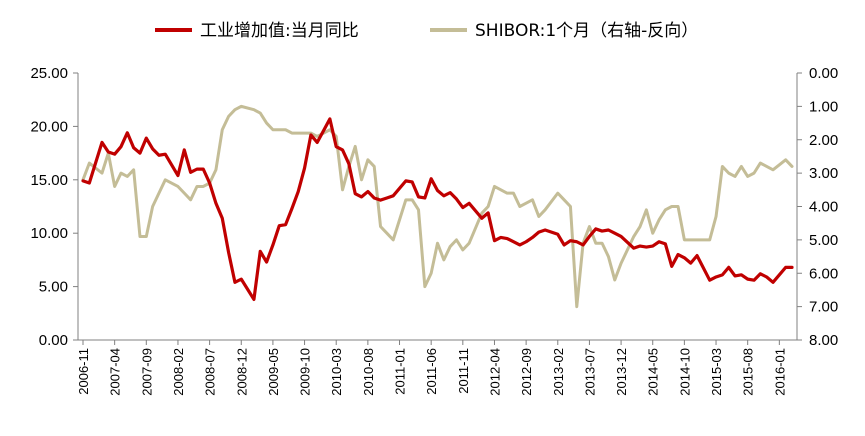 Image resolution: width=865 pixels, height=436 pixels. What do you see at coordinates (115, 372) in the screenshot?
I see `x-tick-label: 2007-04` at bounding box center [115, 372].